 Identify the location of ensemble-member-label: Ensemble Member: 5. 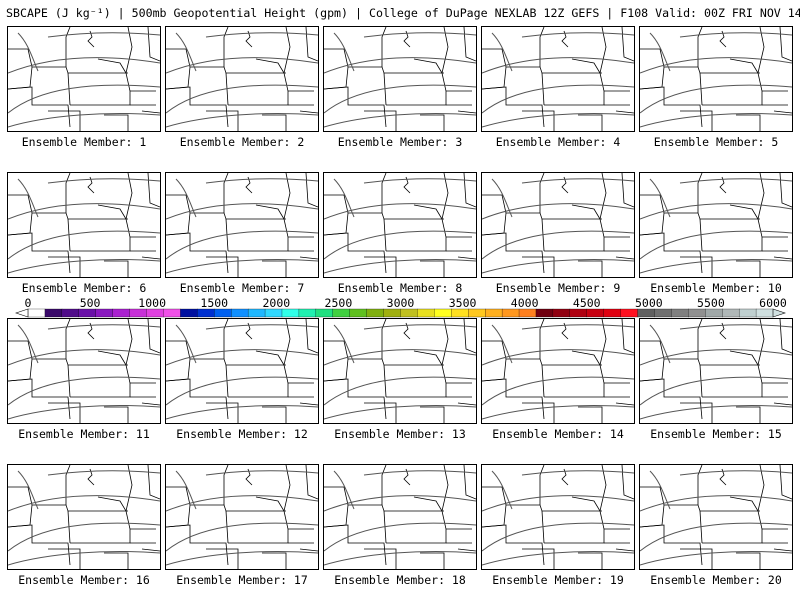
(716, 142).